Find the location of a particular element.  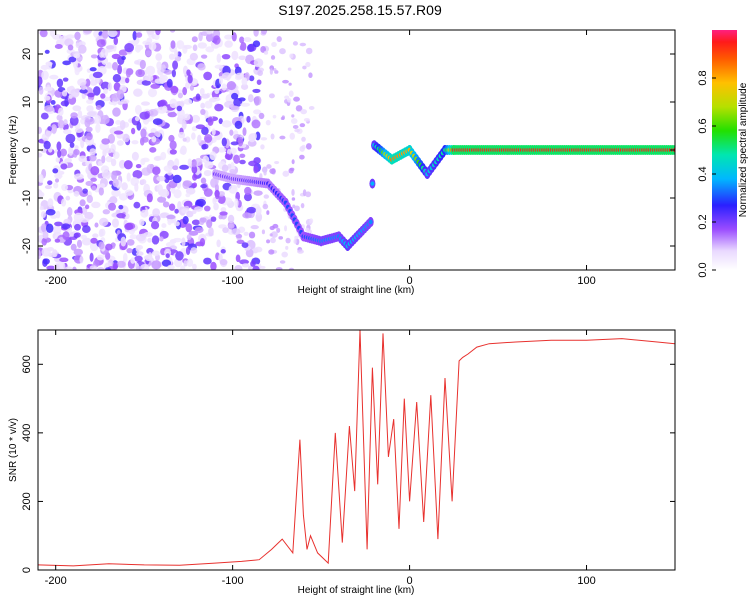

colorbar-gradient is located at coordinates (724, 150).